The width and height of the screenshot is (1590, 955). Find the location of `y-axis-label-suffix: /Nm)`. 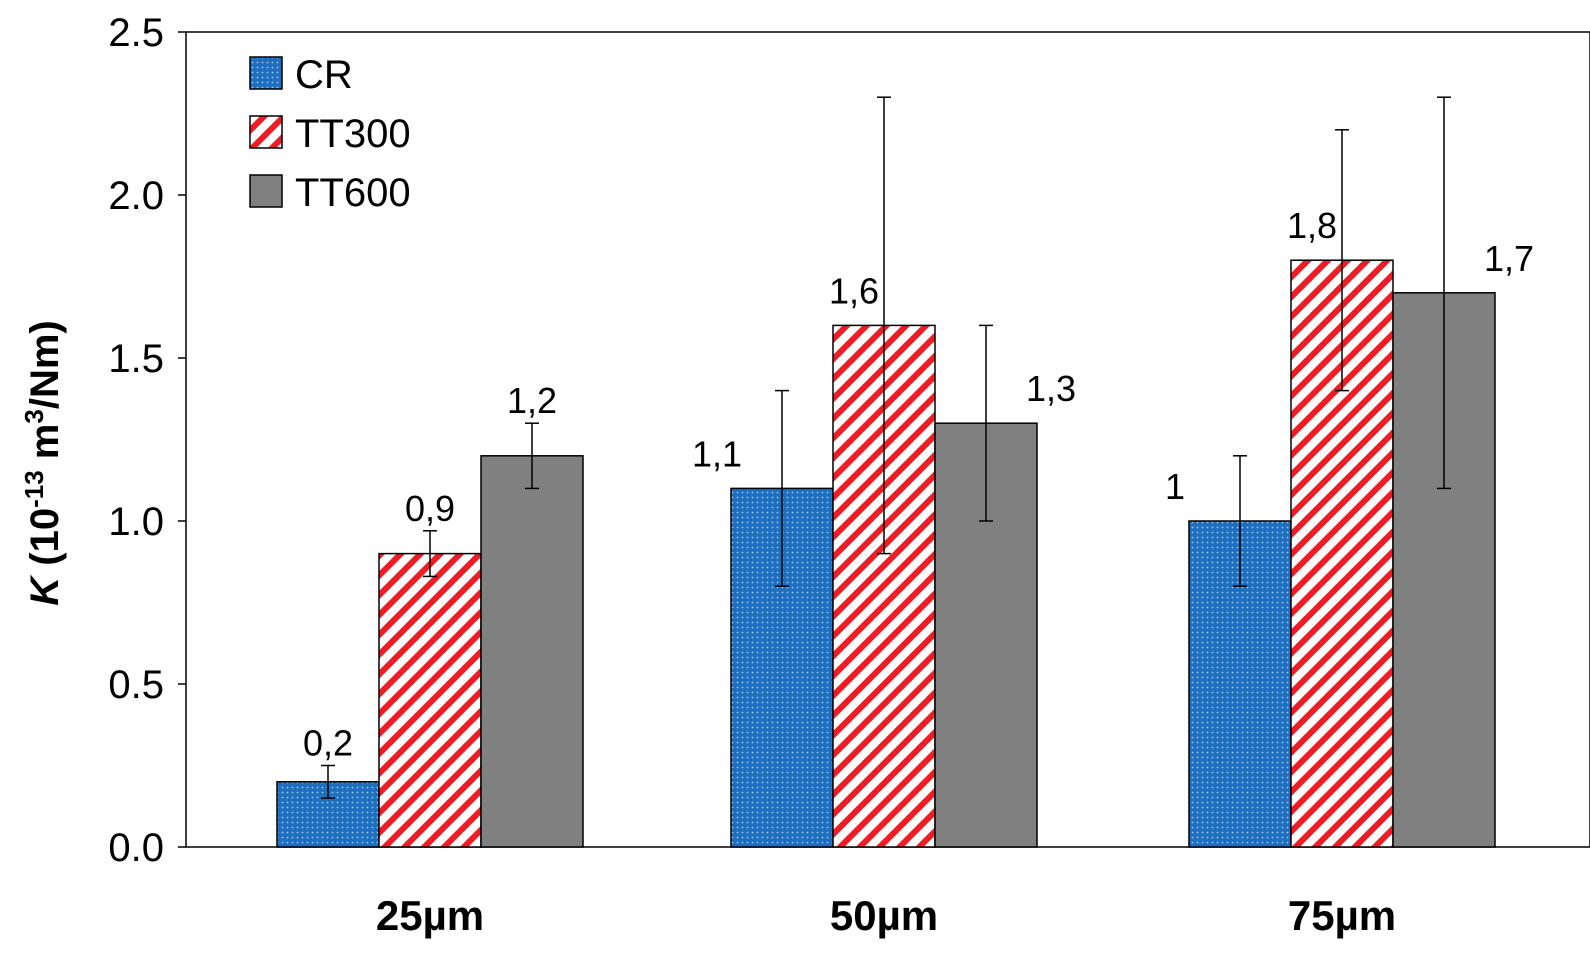

y-axis-label-suffix: /Nm) is located at coordinates (45, 364).